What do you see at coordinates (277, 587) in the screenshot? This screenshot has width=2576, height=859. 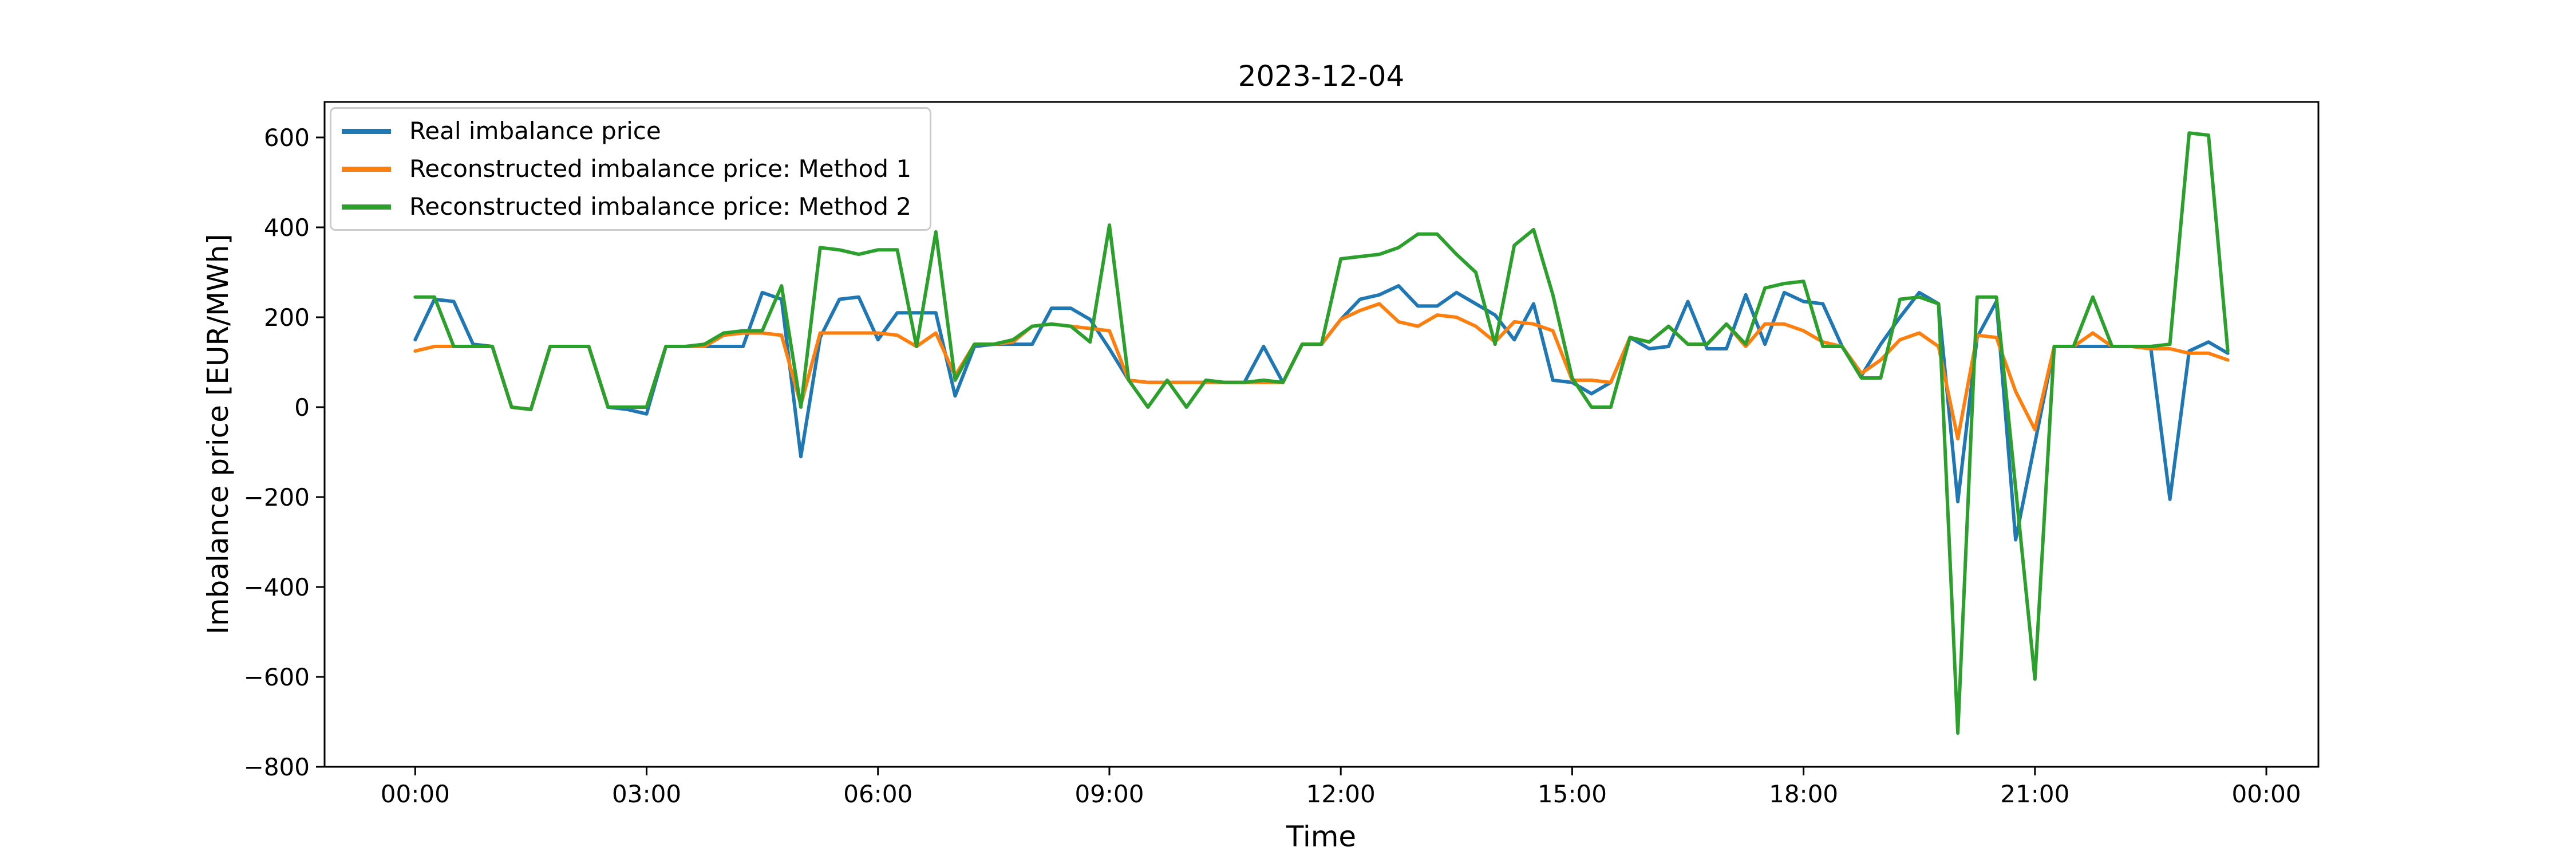 I see `y-tick-label: −400` at bounding box center [277, 587].